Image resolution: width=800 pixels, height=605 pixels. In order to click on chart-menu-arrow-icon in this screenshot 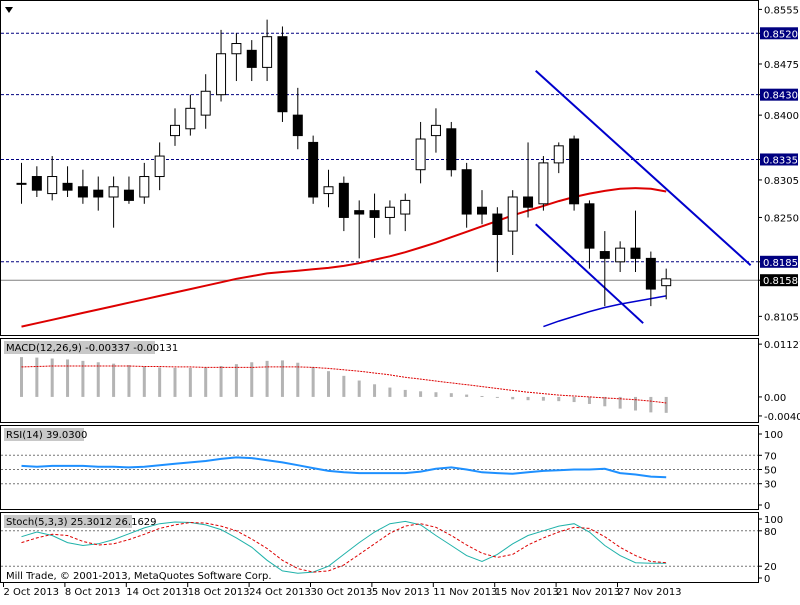, I will do `click(9, 10)`.